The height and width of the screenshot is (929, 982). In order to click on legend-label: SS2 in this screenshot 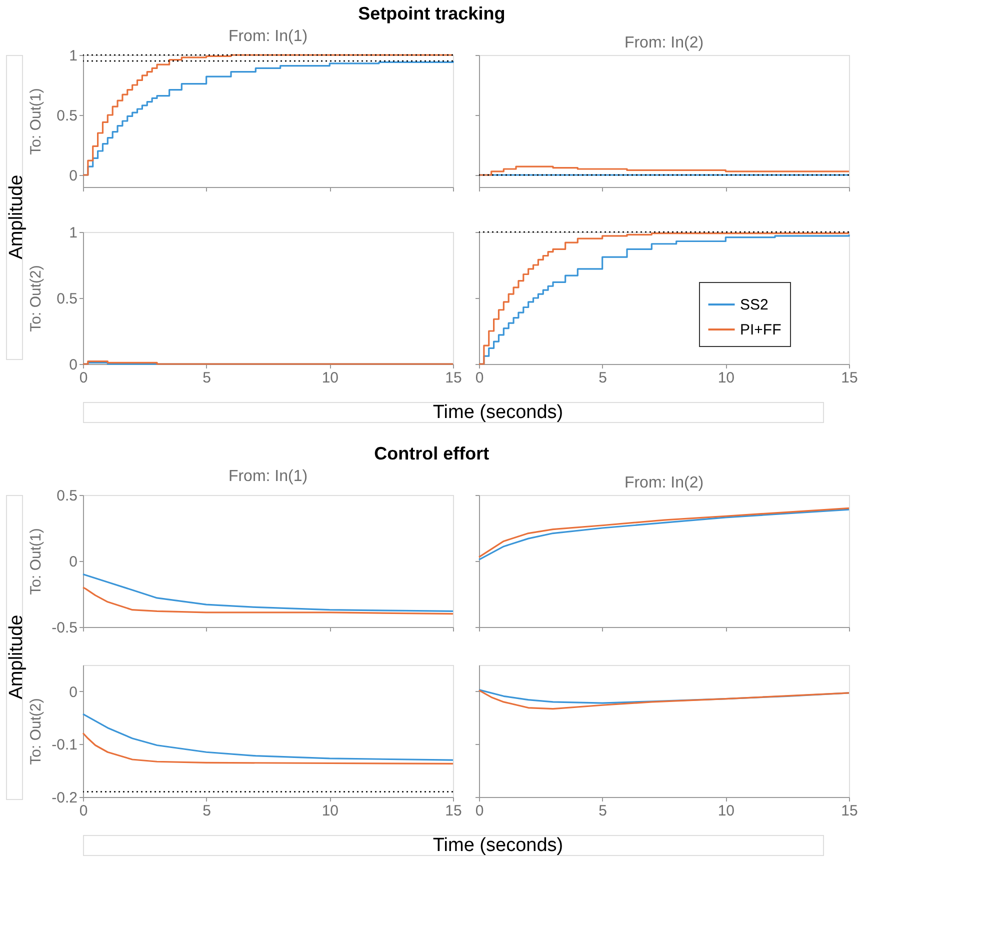, I will do `click(754, 305)`.